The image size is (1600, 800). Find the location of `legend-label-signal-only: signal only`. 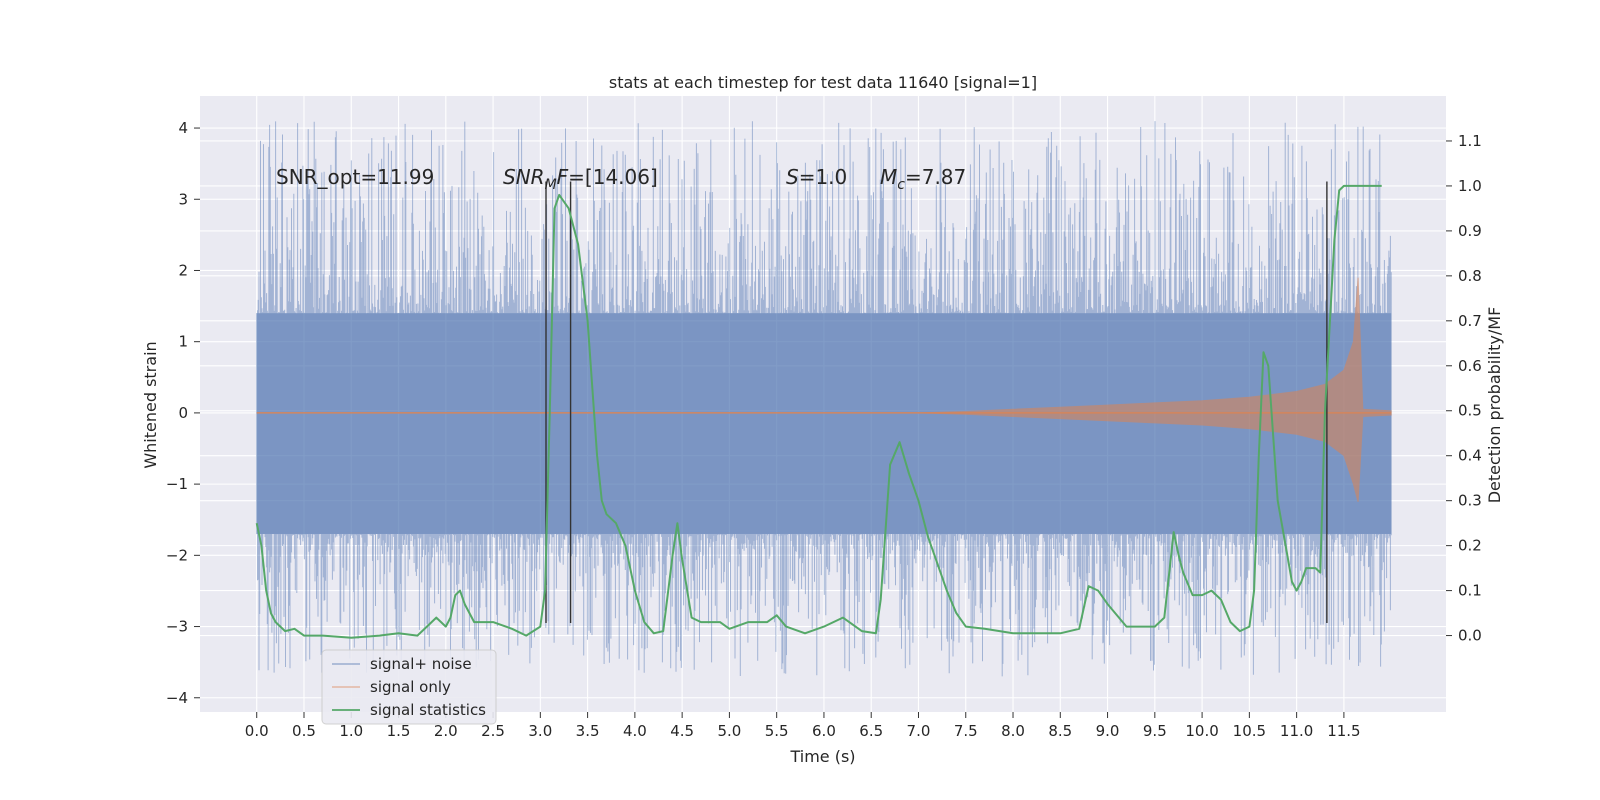

legend-label-signal-only: signal only is located at coordinates (410, 687).